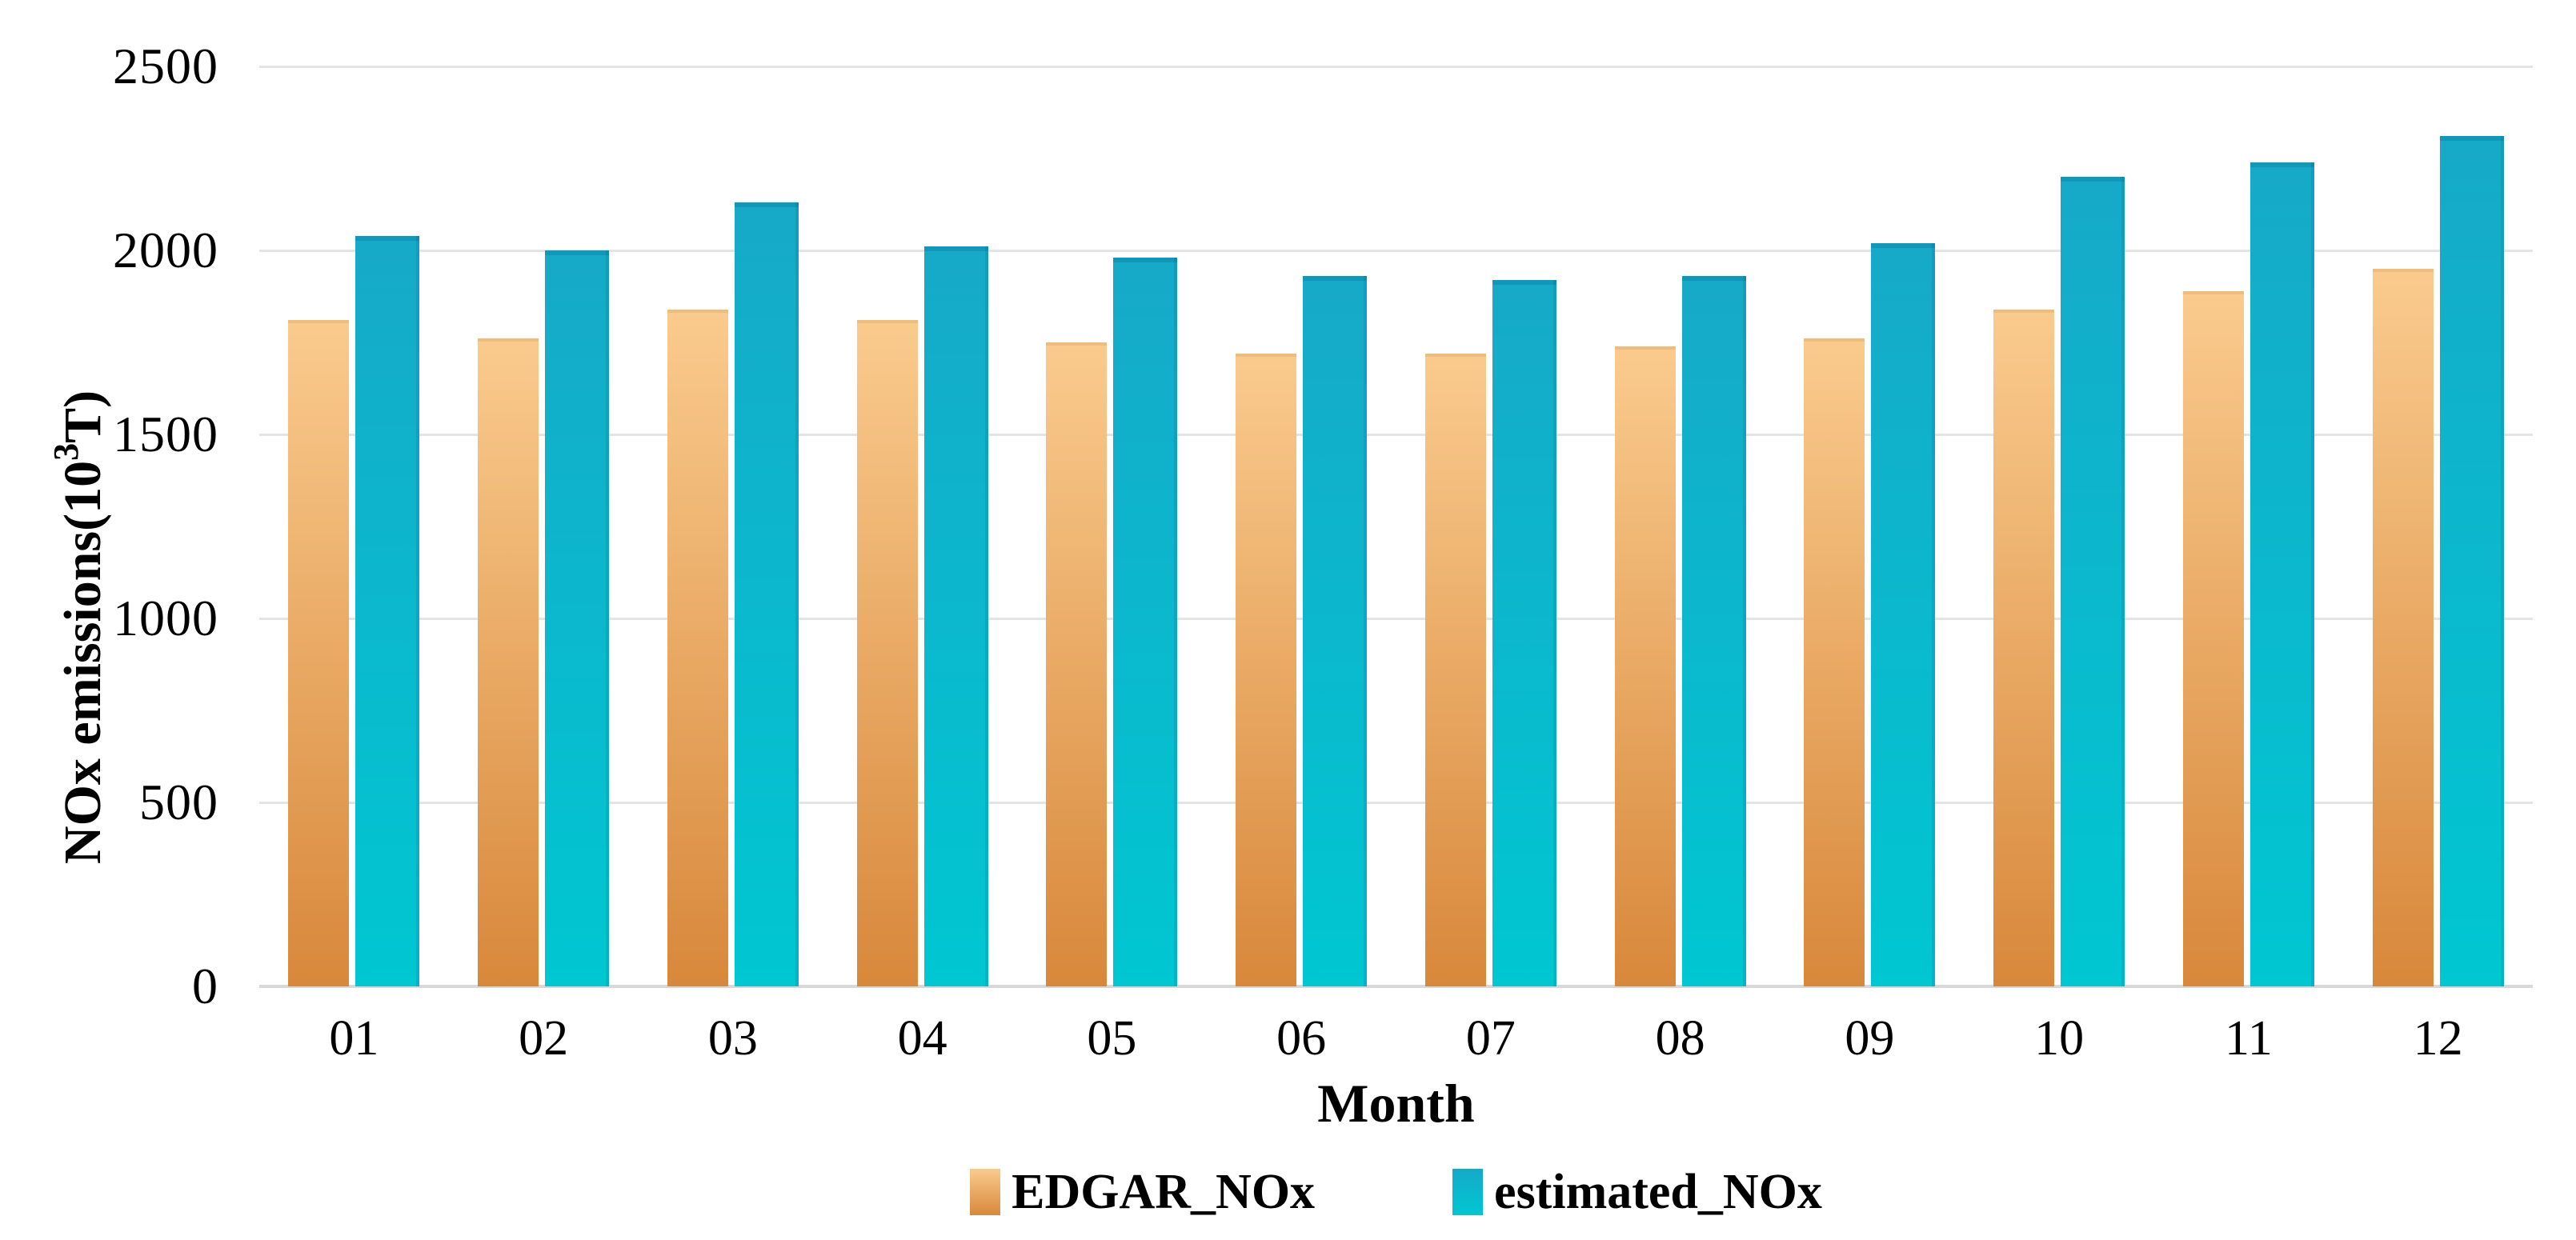 This screenshot has width=2576, height=1240. Describe the element at coordinates (2059, 1038) in the screenshot. I see `x-tick-label-10: 10` at that location.